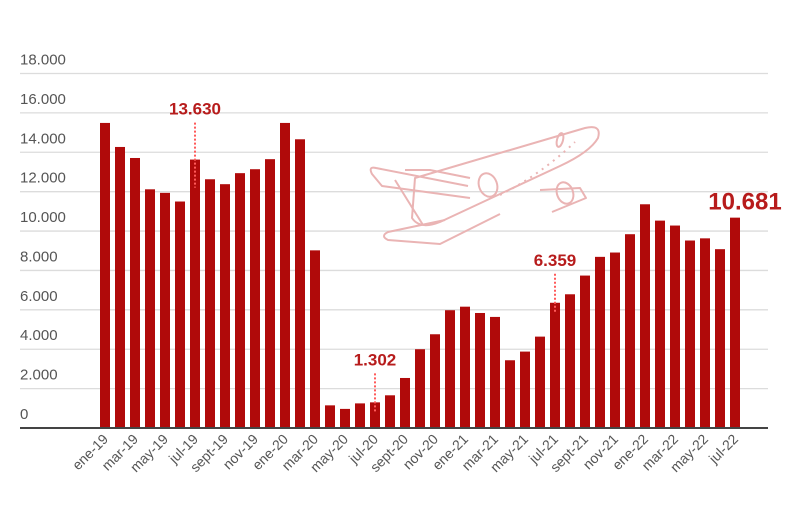 This screenshot has width=800, height=530. Describe the element at coordinates (375, 359) in the screenshot. I see `data-label: 1.302` at that location.